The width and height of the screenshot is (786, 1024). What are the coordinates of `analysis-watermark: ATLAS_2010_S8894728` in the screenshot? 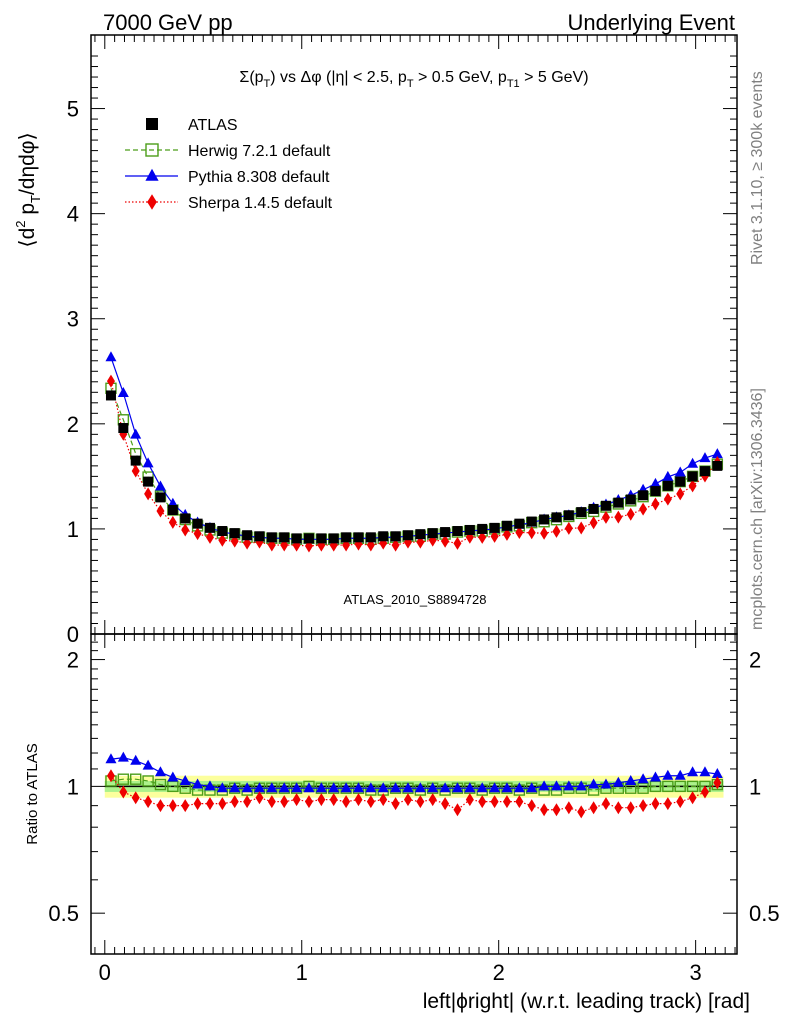 It's located at (415, 599).